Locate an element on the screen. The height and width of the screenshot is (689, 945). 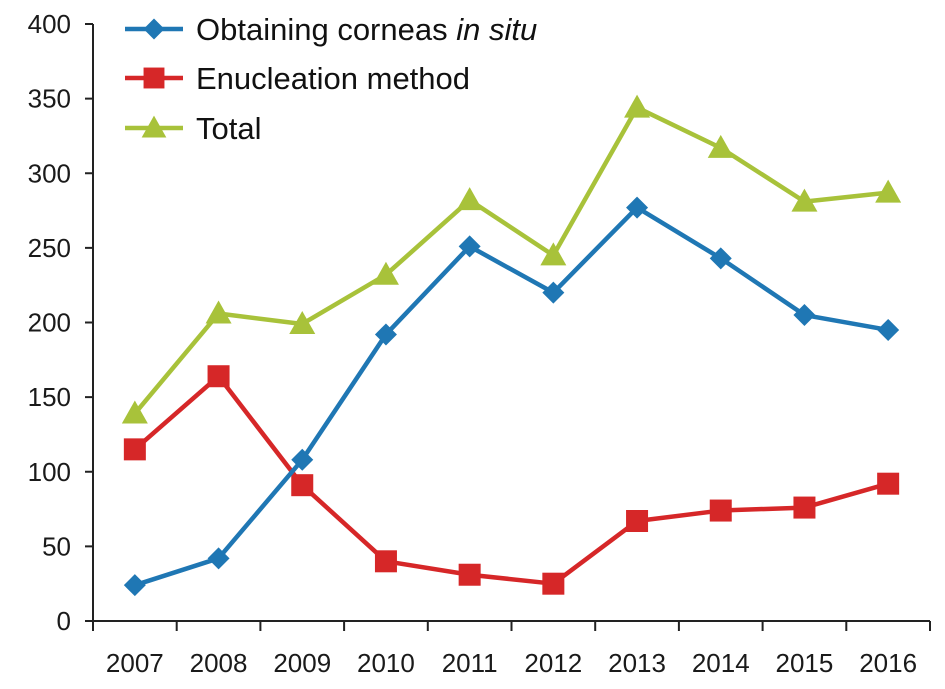
y-tick-label: 400 is located at coordinates (49, 24).